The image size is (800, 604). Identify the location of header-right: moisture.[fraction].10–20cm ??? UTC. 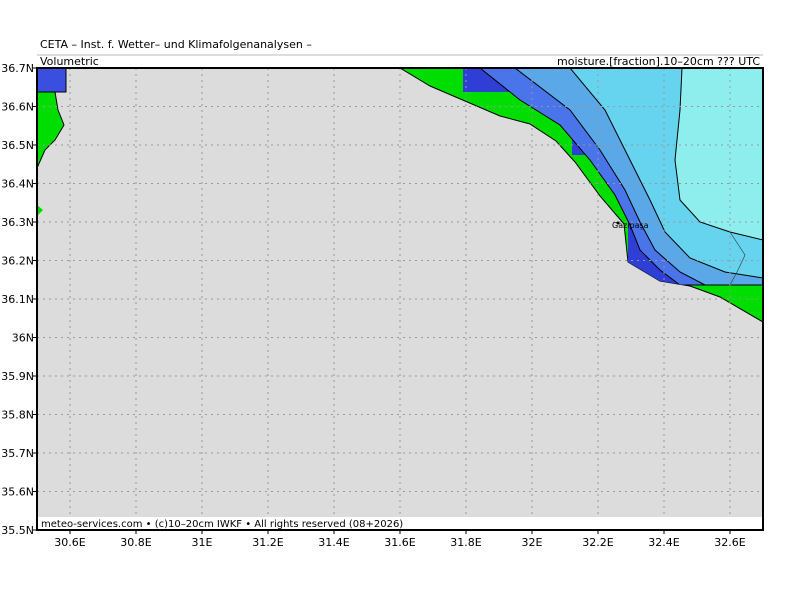
(658, 61).